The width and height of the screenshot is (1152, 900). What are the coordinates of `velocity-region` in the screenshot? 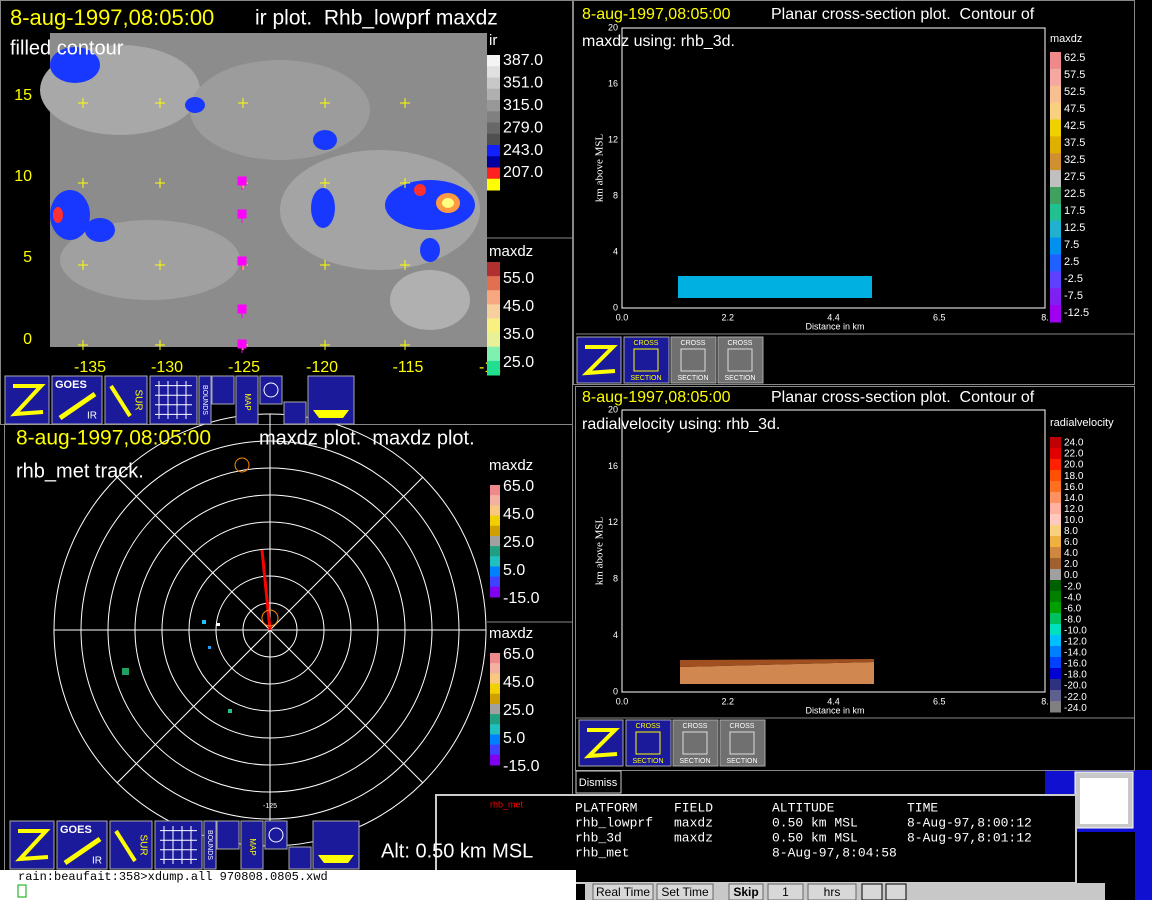 It's located at (777, 663).